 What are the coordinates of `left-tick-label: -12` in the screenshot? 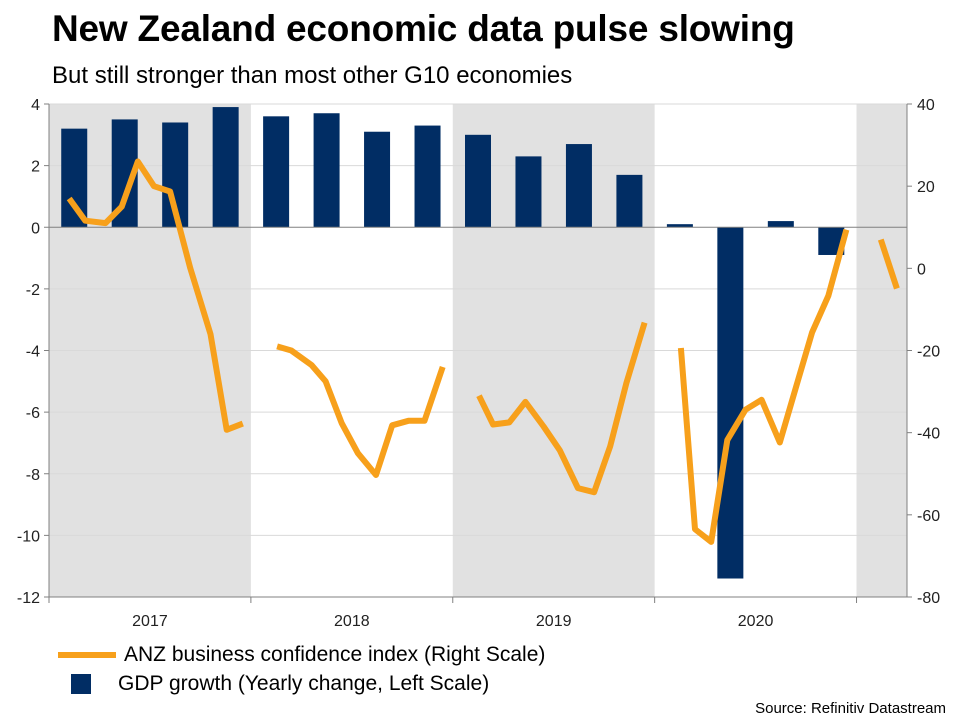 It's located at (28, 598).